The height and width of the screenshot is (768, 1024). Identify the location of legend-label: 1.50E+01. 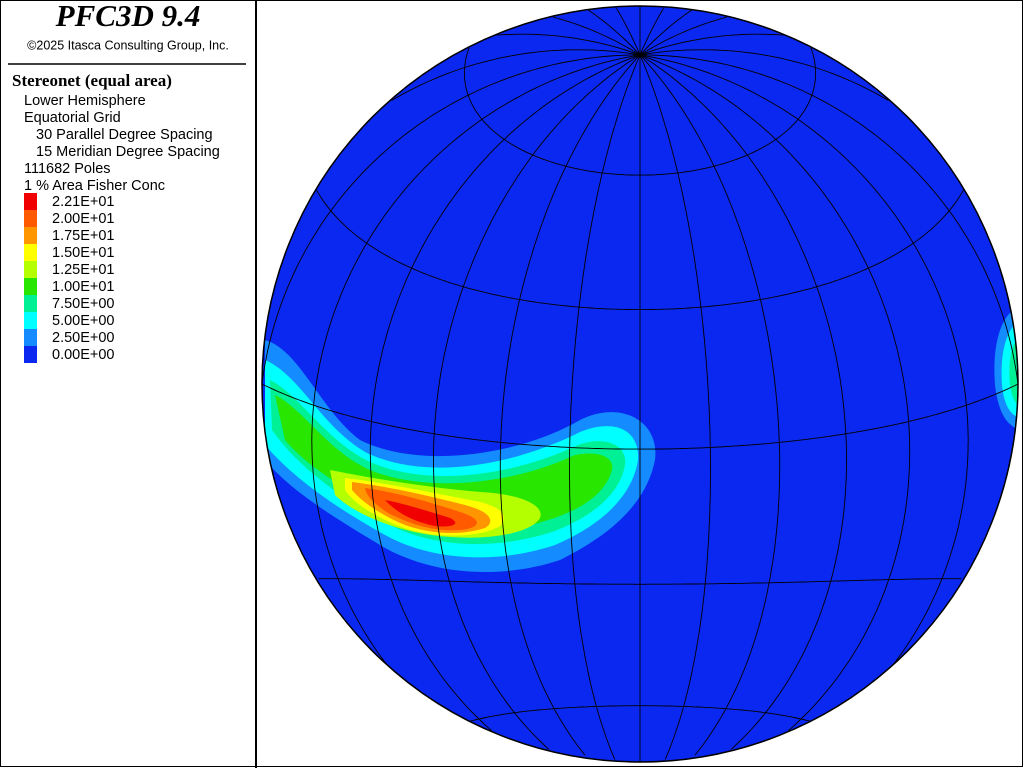
(83, 253).